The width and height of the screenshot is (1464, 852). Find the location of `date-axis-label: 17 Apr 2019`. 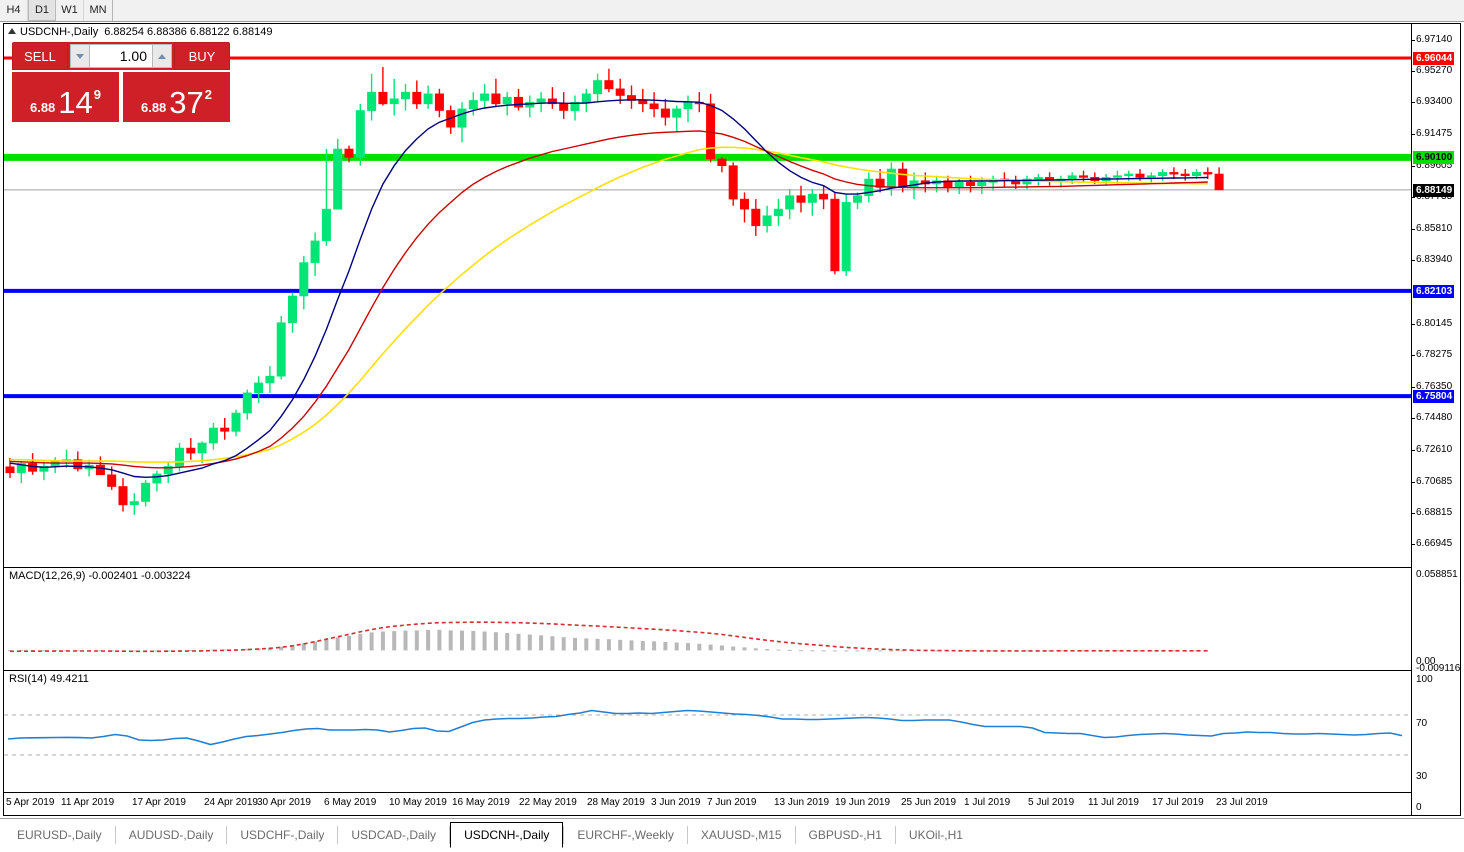

date-axis-label: 17 Apr 2019 is located at coordinates (159, 802).